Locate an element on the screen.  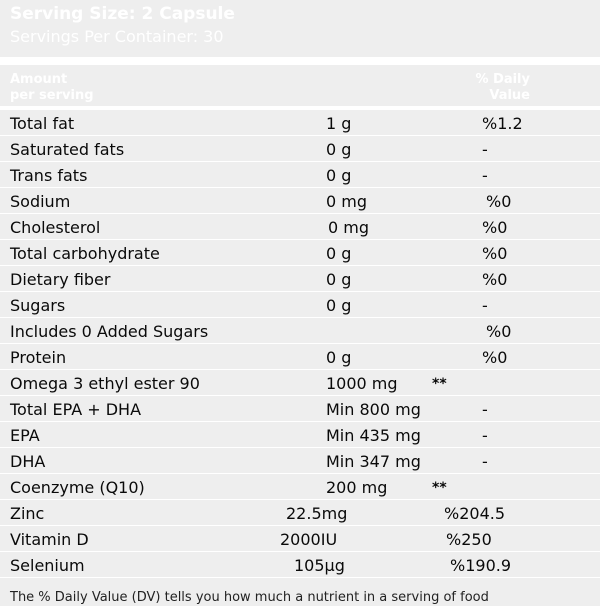
nutrient-row-sugars: Sugars 0 g - is located at coordinates (300, 305).